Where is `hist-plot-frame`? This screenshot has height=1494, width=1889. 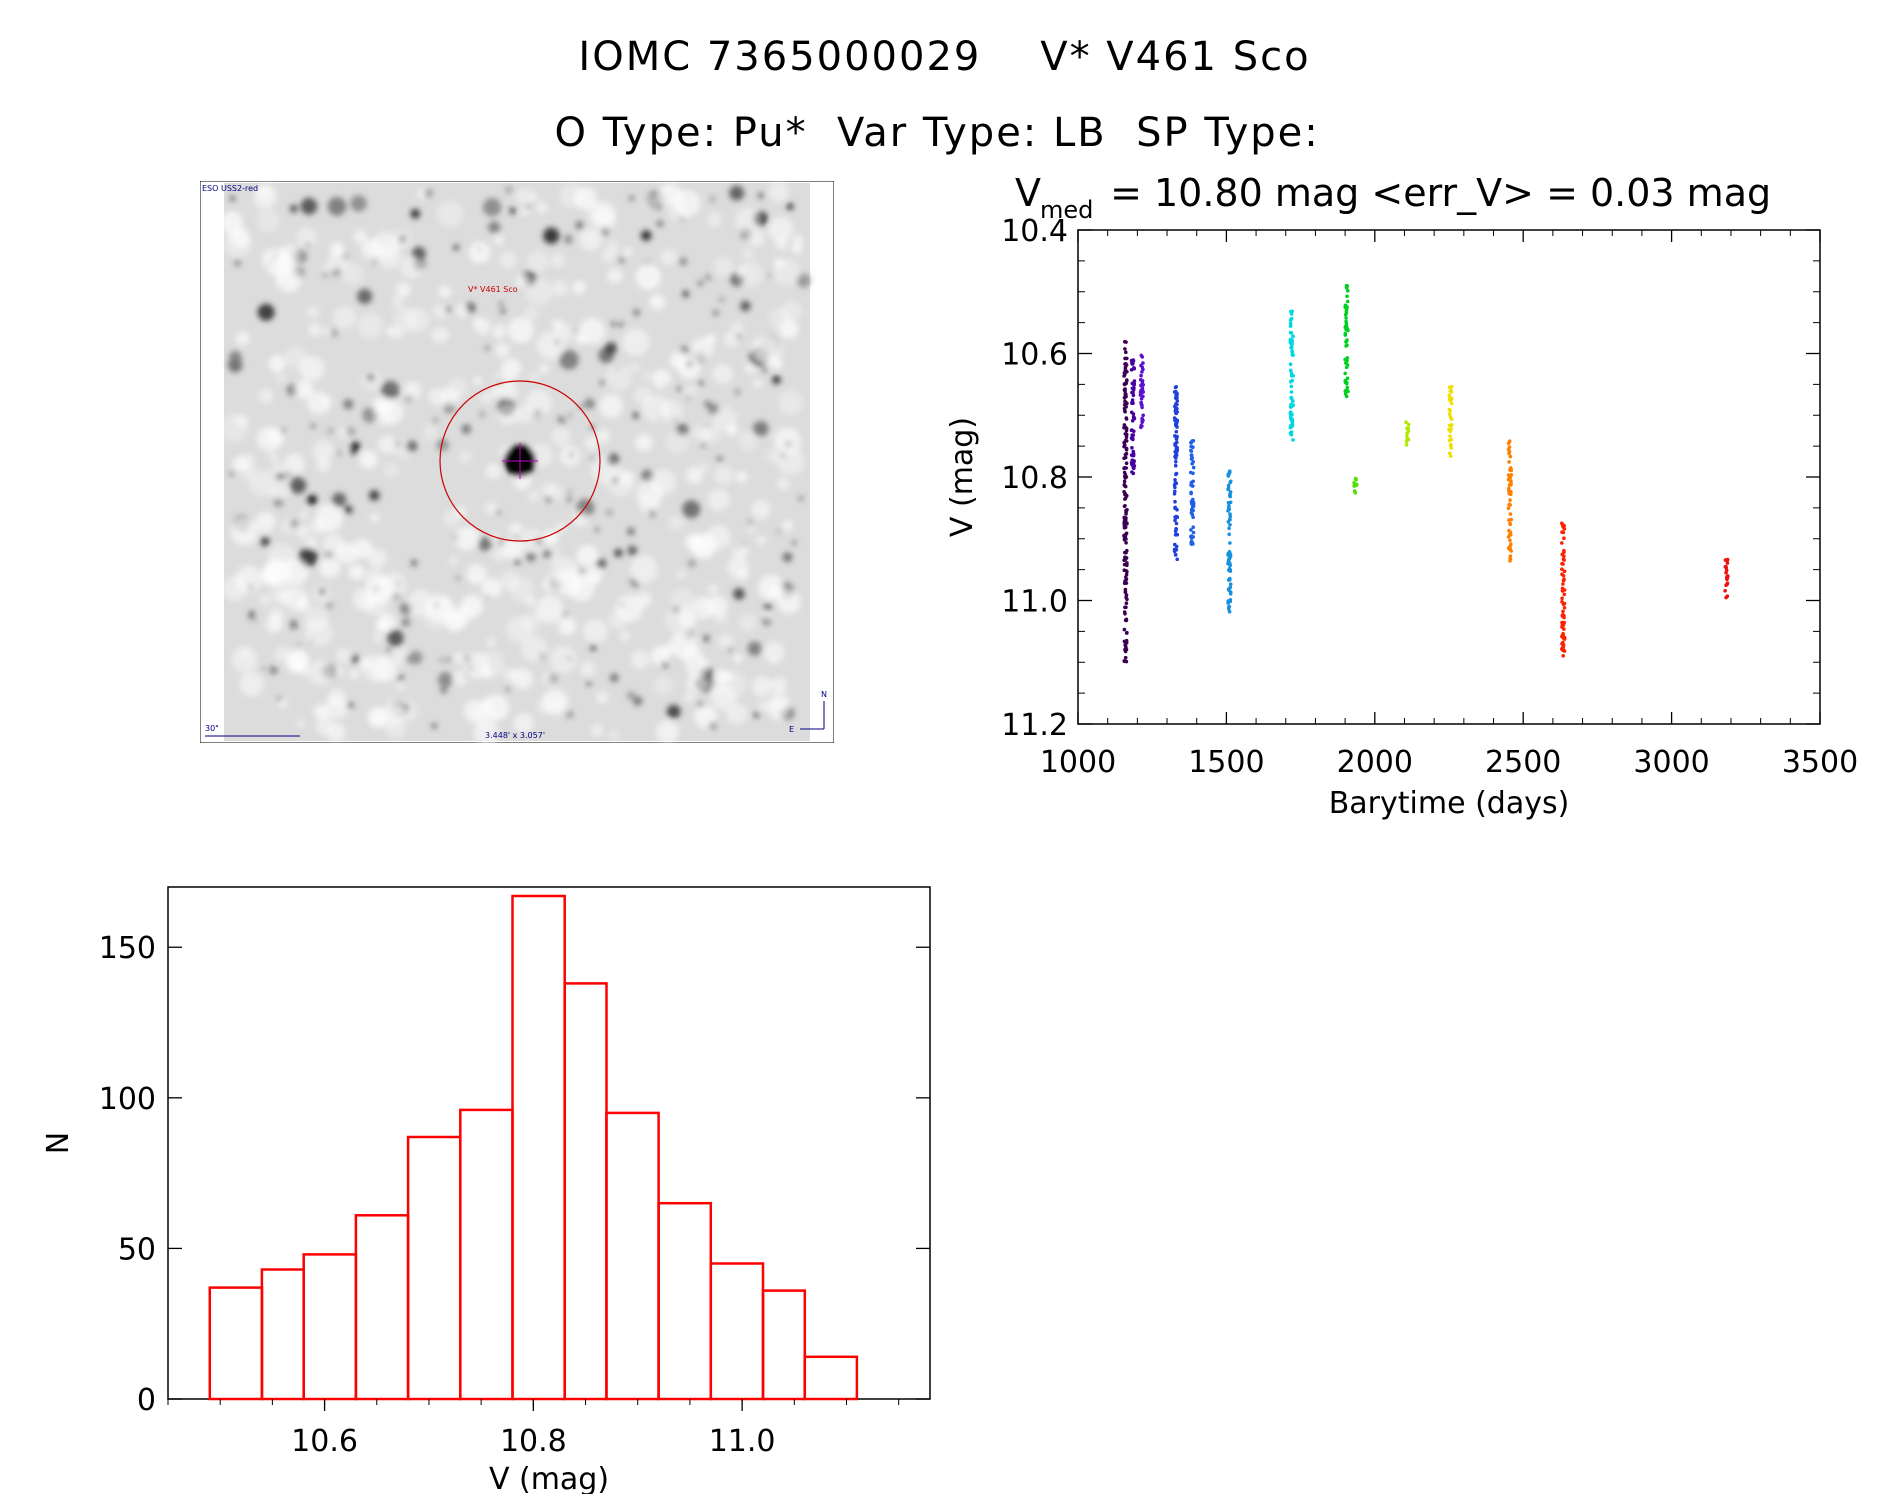 hist-plot-frame is located at coordinates (549, 1143).